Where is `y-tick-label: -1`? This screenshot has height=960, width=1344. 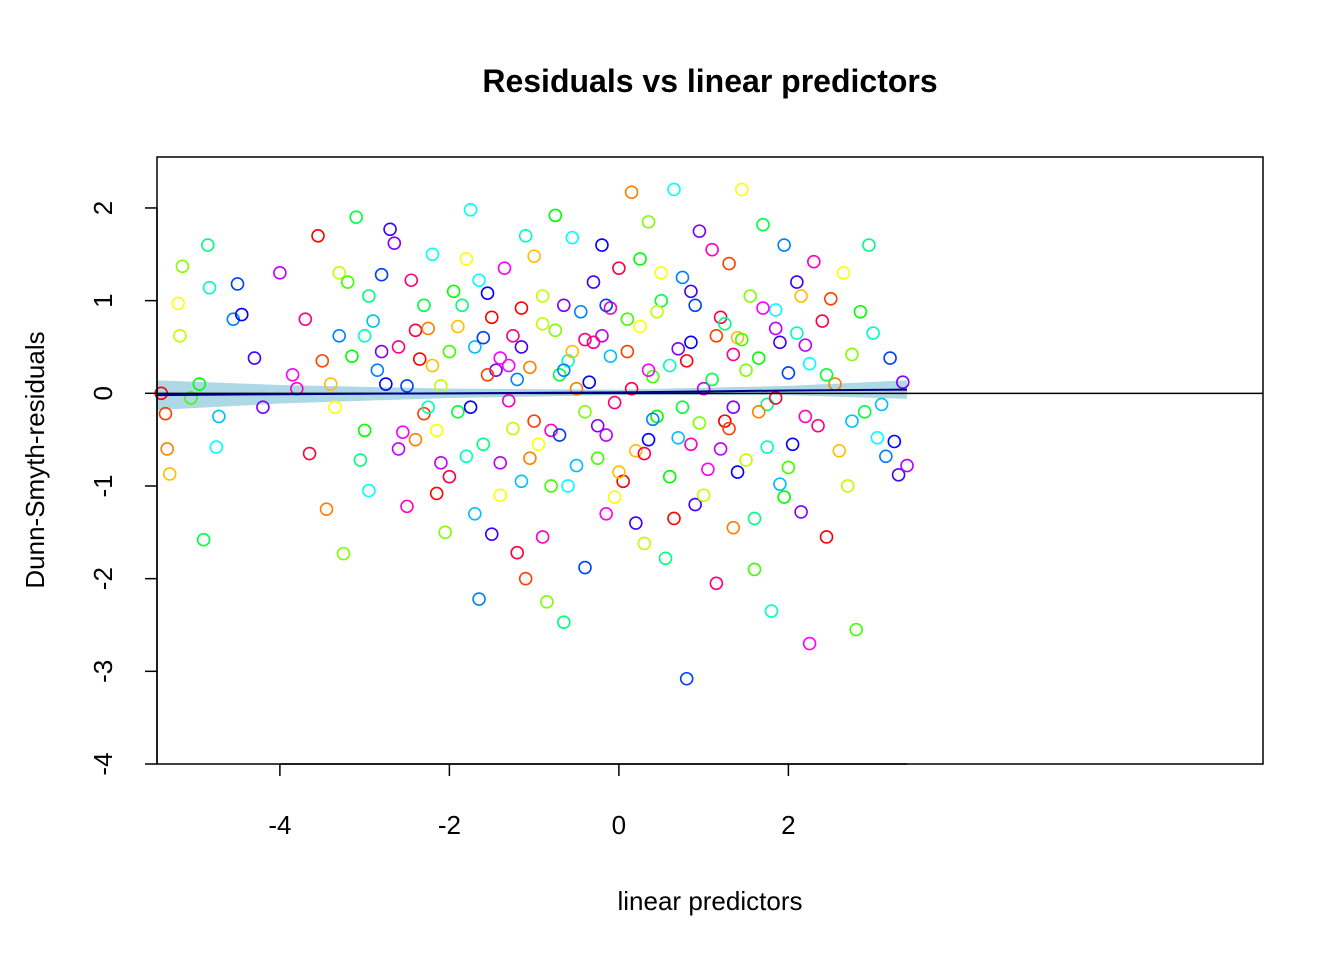
y-tick-label: -1 is located at coordinates (103, 485).